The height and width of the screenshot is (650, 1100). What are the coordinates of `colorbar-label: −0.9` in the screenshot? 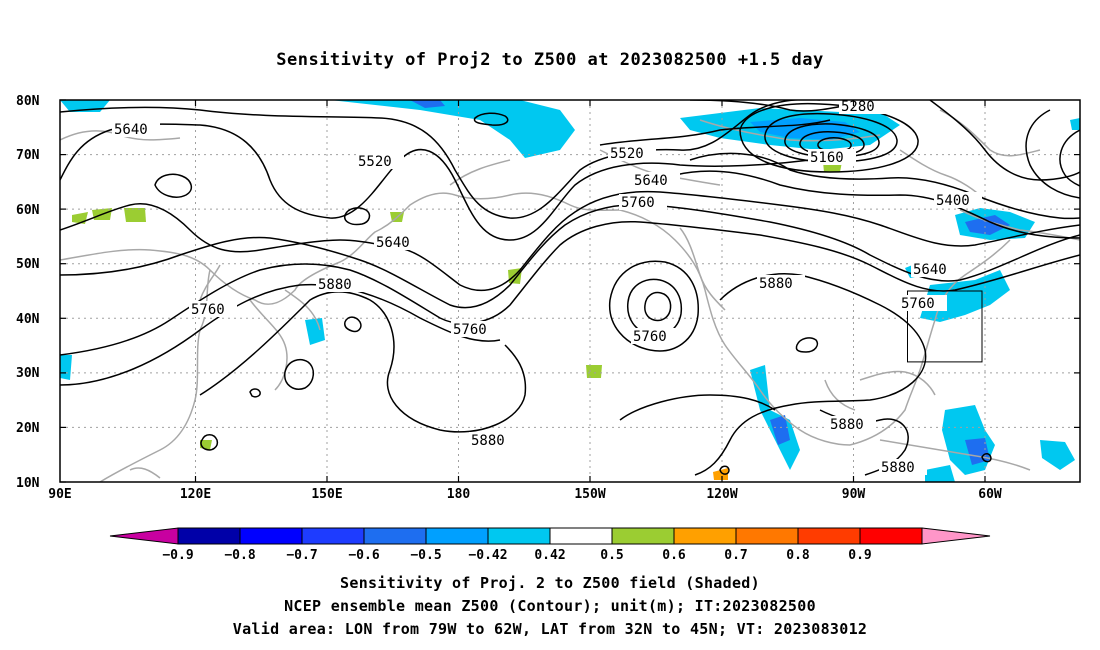 It's located at (177, 555).